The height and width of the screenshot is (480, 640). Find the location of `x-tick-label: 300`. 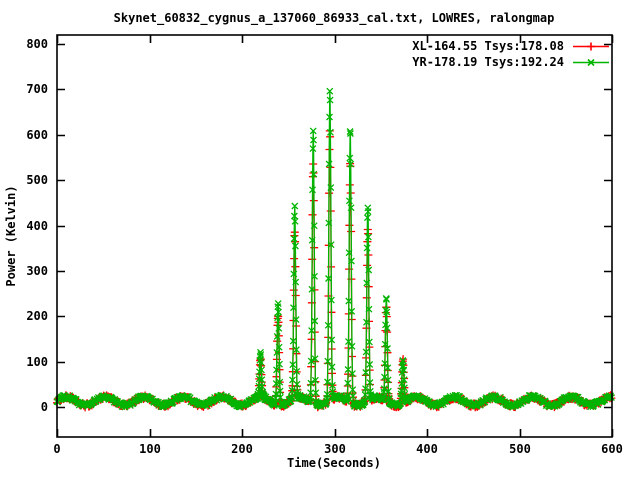

x-tick-label: 300 is located at coordinates (335, 449).